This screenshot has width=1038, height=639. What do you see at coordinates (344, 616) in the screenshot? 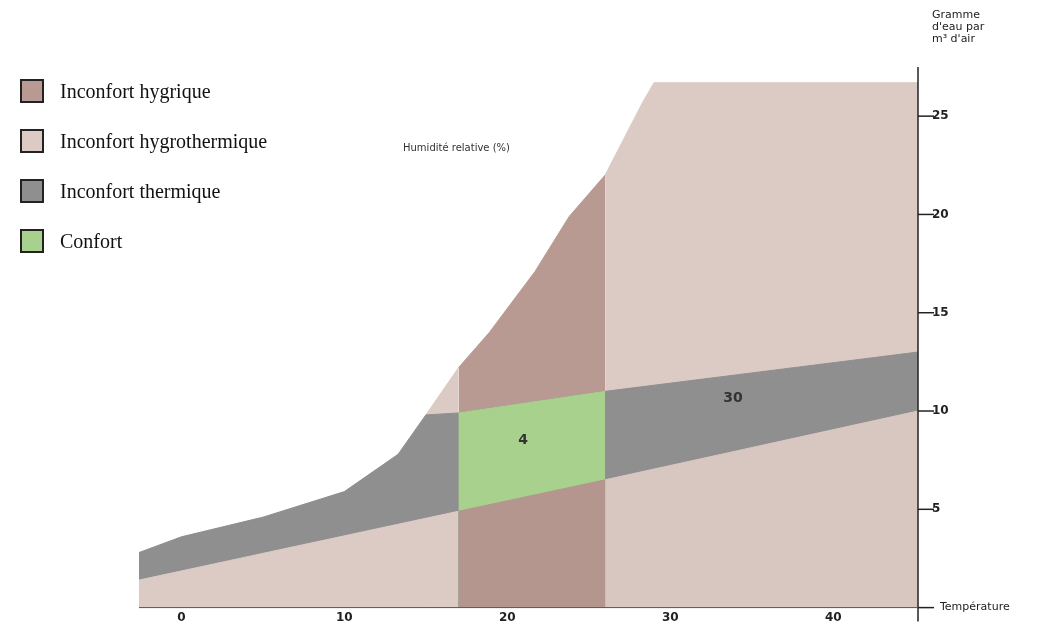
I see `x-tick-label: 10` at bounding box center [344, 616].